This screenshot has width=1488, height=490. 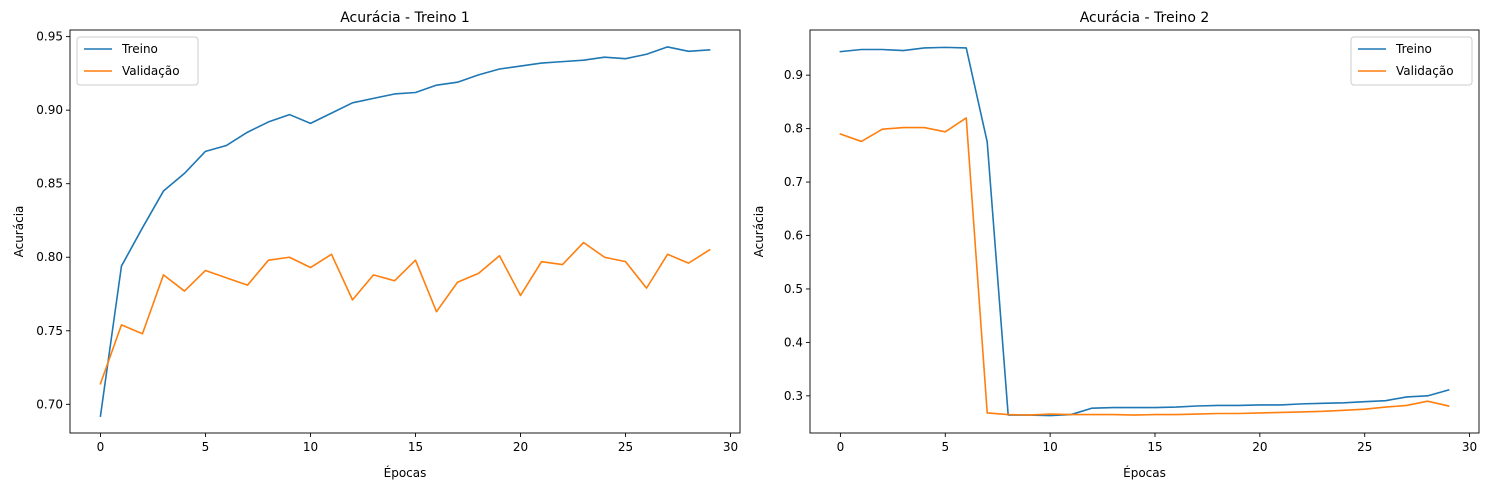 I want to click on y-tick-label: 0.8, so click(x=793, y=129).